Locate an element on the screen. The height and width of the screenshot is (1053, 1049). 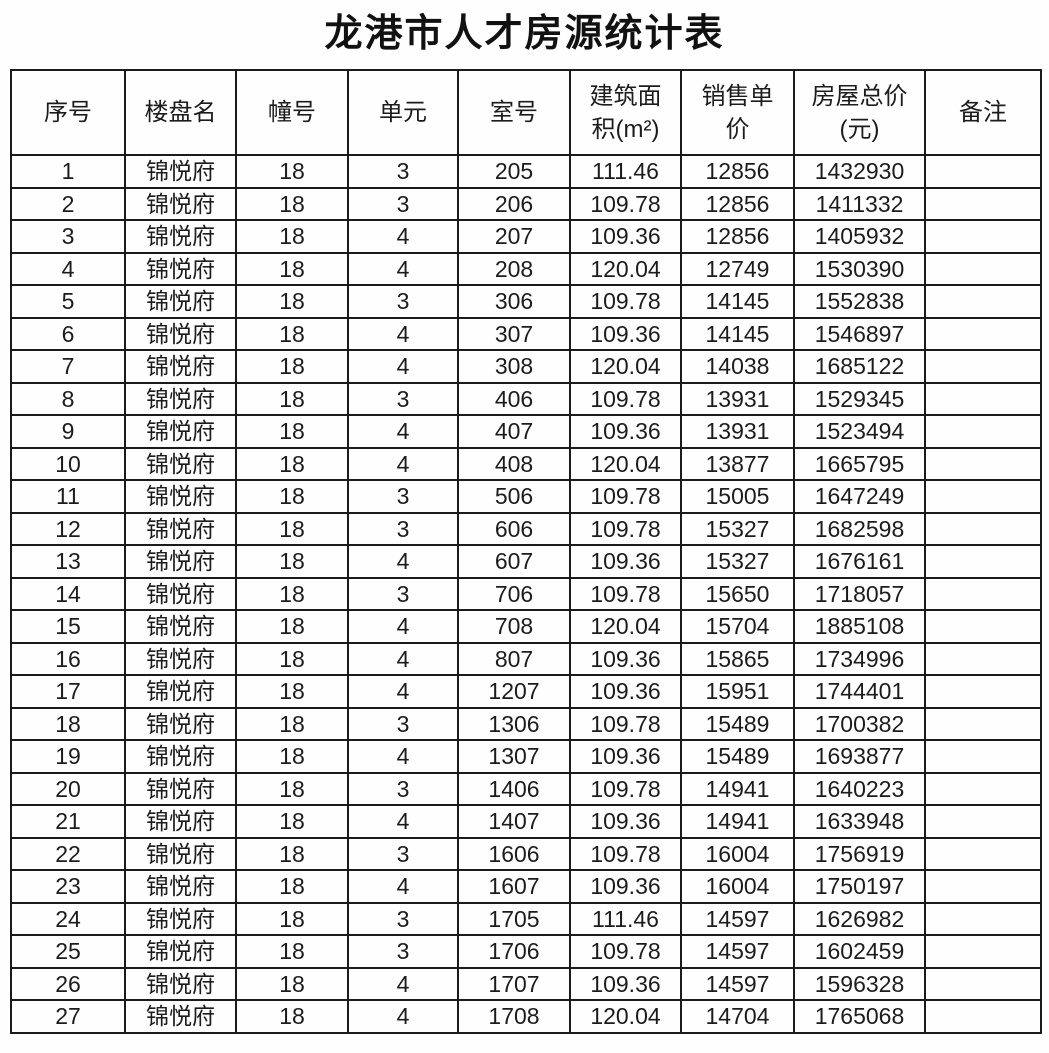
cell-room-no: 1606 is located at coordinates (514, 853).